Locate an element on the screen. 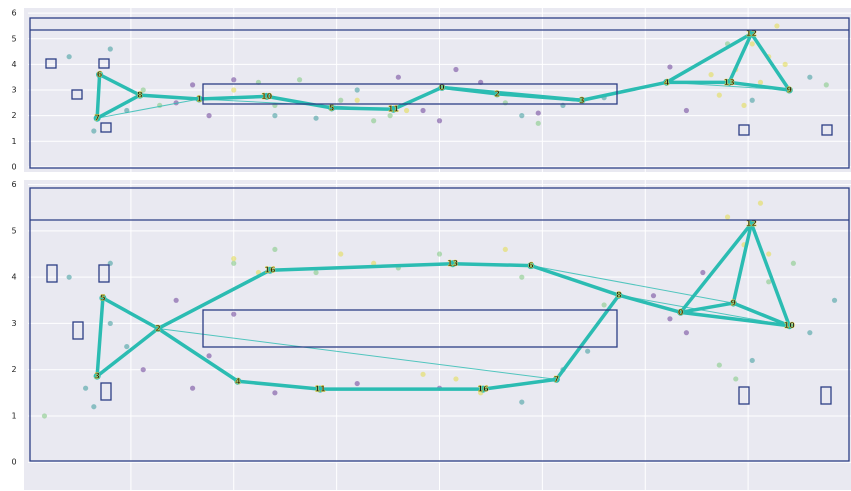 Image resolution: width=851 pixels, height=491 pixels. node-label: 11 is located at coordinates (394, 109).